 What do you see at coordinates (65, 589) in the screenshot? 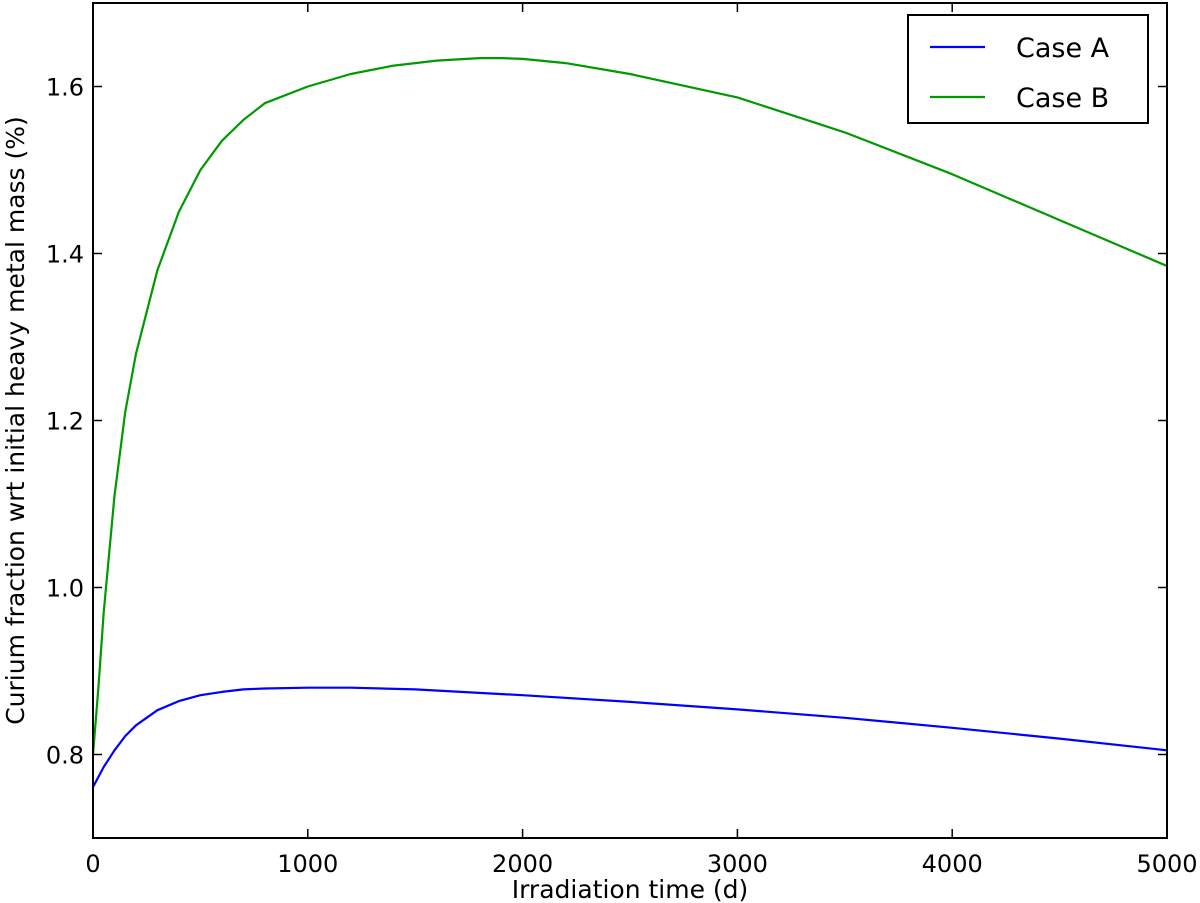
I see `y-tick-label: 1.0` at bounding box center [65, 589].